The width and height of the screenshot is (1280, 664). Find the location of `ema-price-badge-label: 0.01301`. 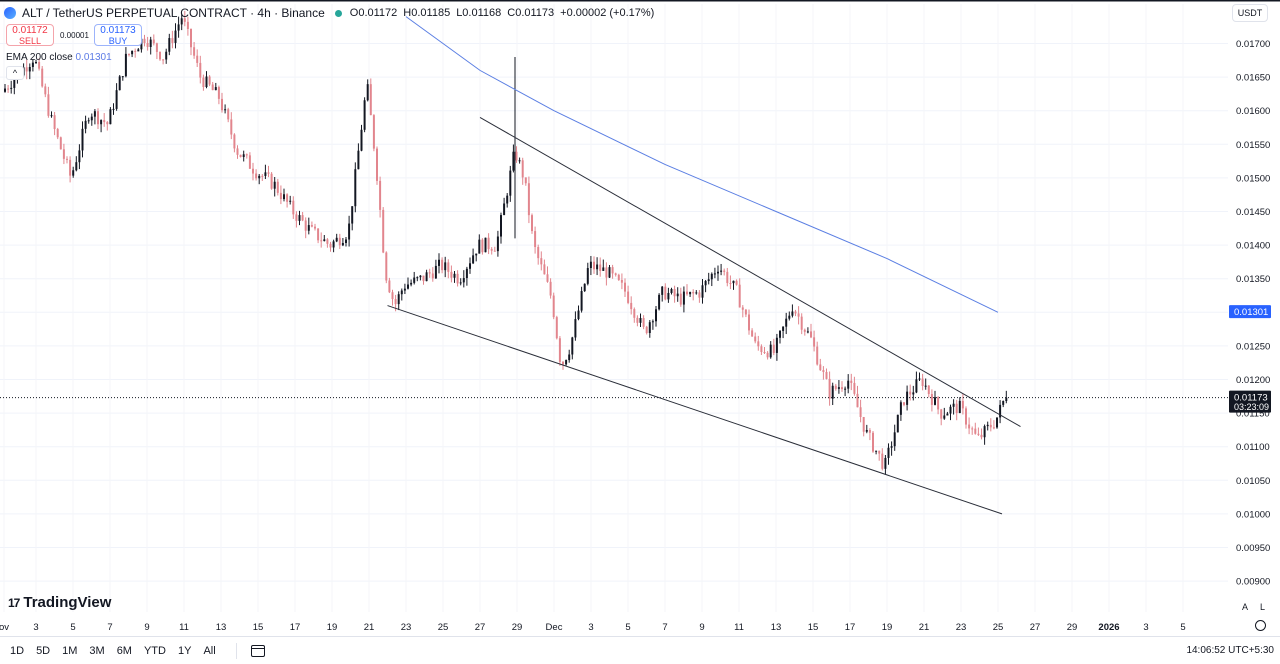

ema-price-badge-label: 0.01301 is located at coordinates (1251, 312).